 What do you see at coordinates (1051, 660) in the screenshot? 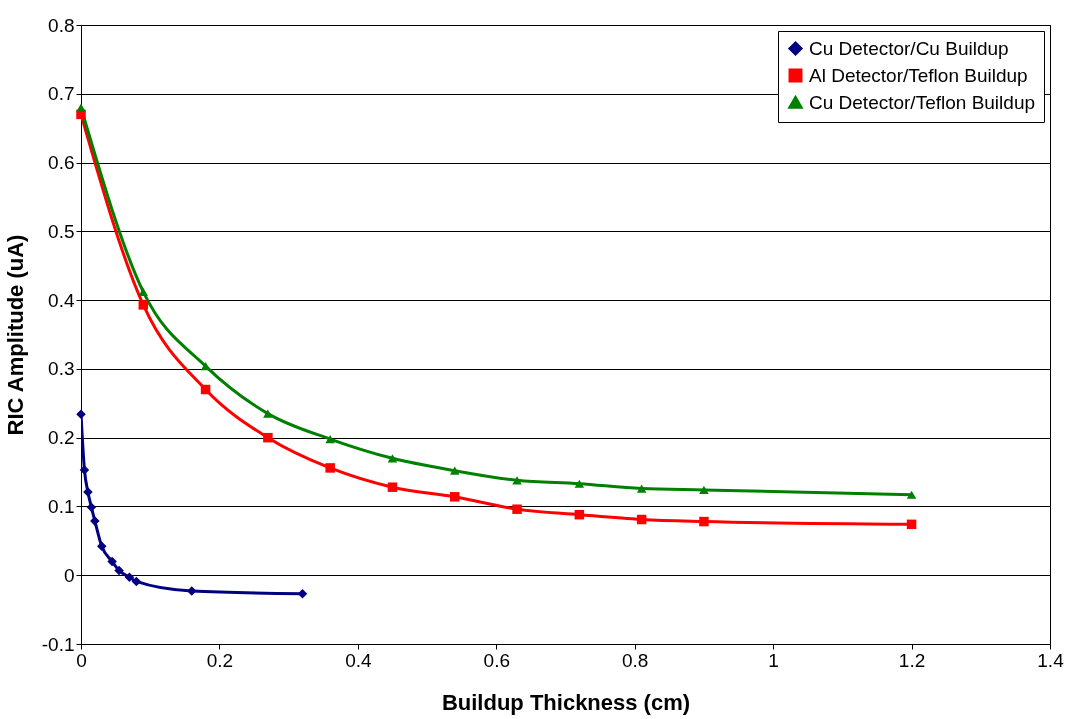
I see `x-tick-label: 1.4` at bounding box center [1051, 660].